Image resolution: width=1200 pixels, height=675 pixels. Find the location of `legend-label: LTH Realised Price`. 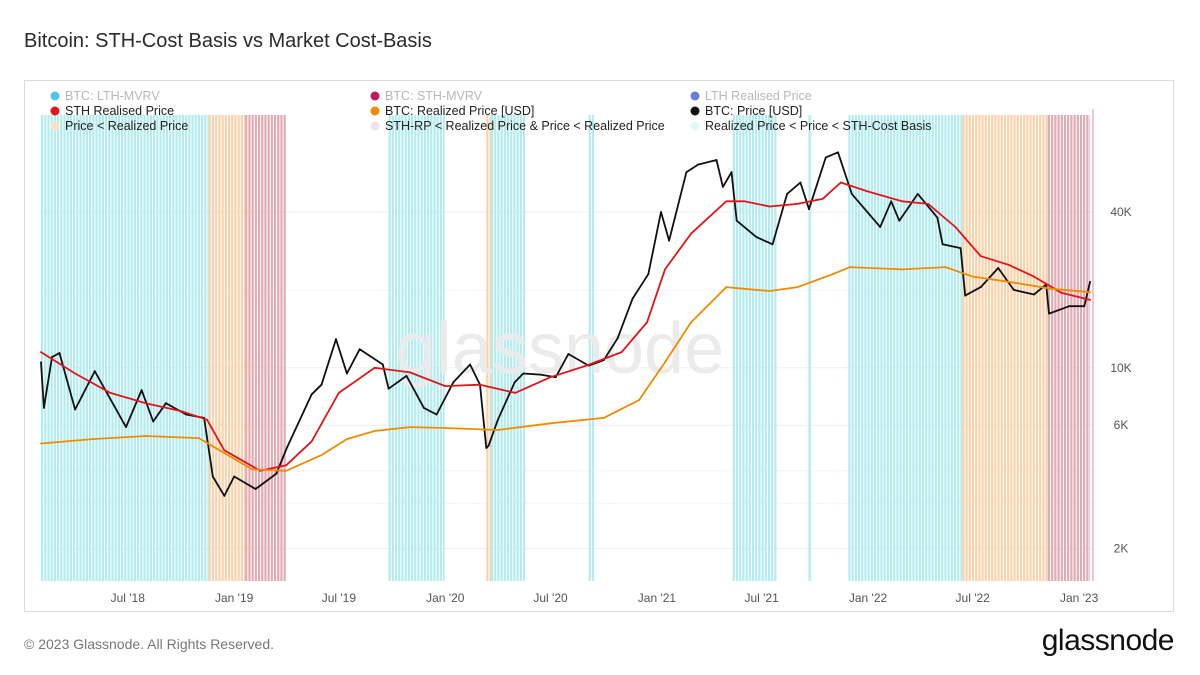

legend-label: LTH Realised Price is located at coordinates (758, 96).